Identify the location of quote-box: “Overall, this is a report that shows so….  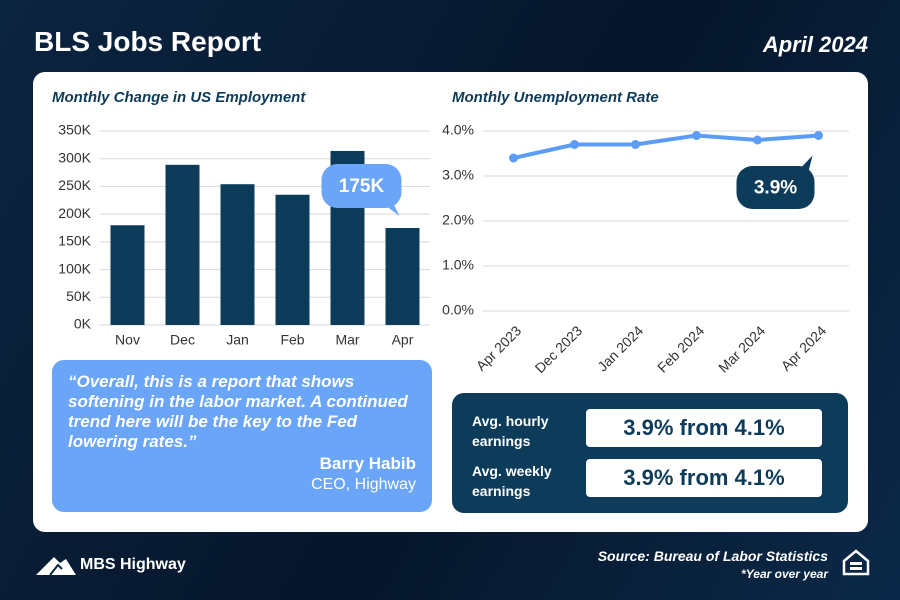
(242, 436).